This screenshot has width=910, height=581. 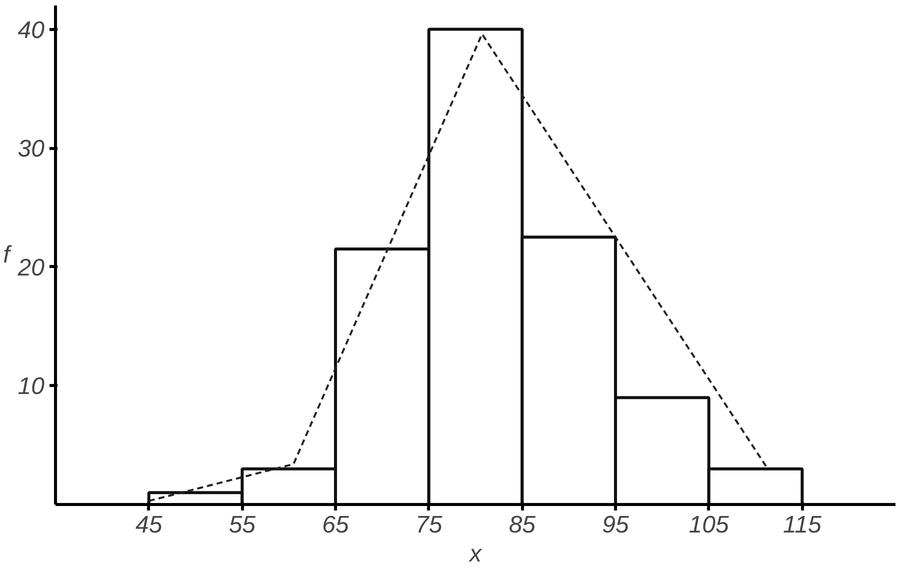 What do you see at coordinates (709, 525) in the screenshot?
I see `x-tick-label: 105` at bounding box center [709, 525].